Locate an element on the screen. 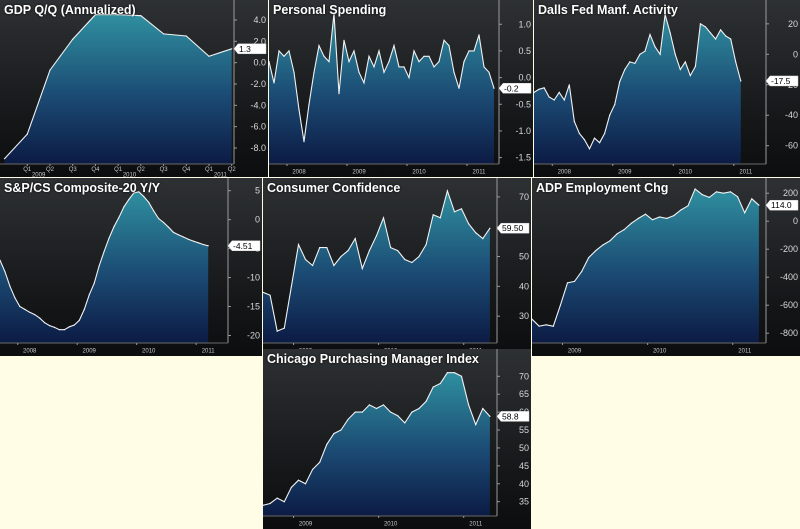 The width and height of the screenshot is (800, 529). y-tick-label: 45 is located at coordinates (524, 466).